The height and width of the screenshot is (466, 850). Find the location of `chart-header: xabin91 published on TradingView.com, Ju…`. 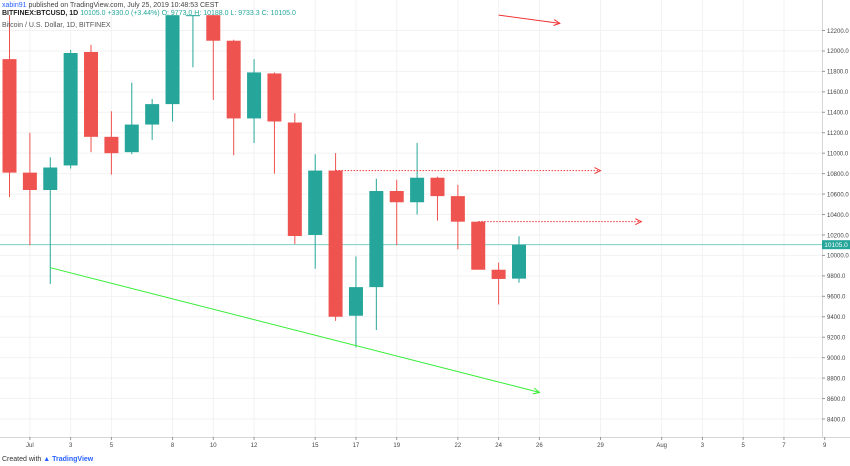

chart-header: xabin91 published on TradingView.com, Ju… is located at coordinates (302, 15).